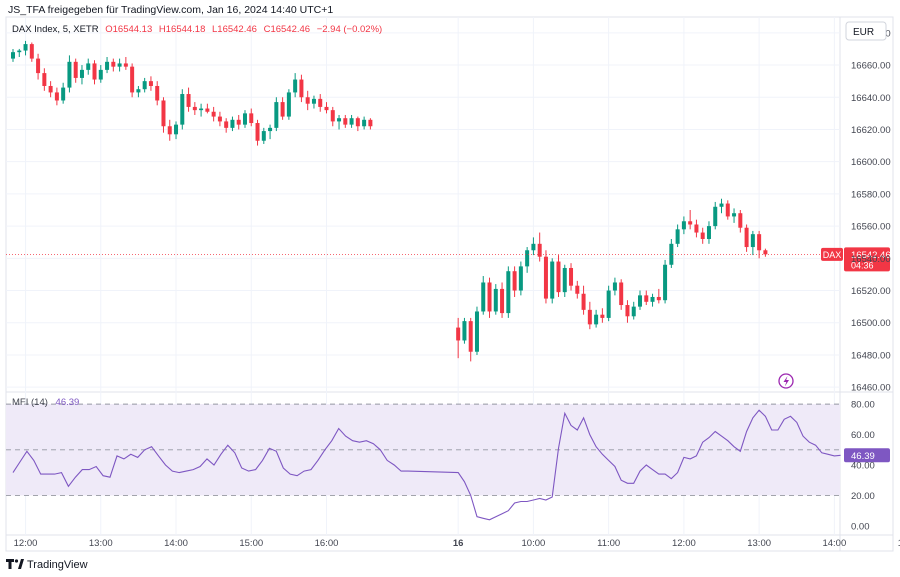  I want to click on price-tick-label: 16640.00, so click(871, 98).